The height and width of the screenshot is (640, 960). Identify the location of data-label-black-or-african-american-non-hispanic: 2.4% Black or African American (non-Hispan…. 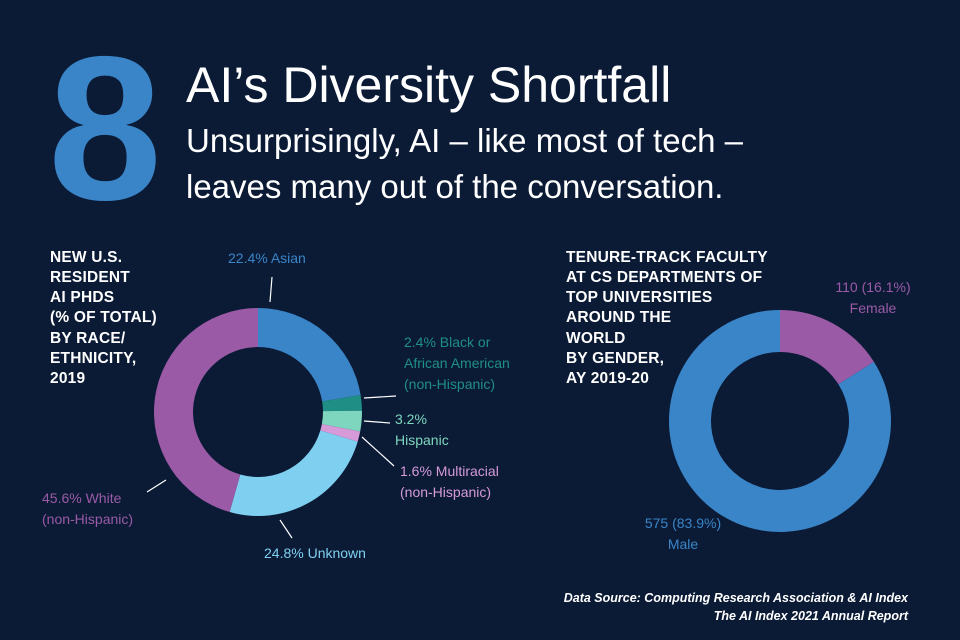
(457, 363).